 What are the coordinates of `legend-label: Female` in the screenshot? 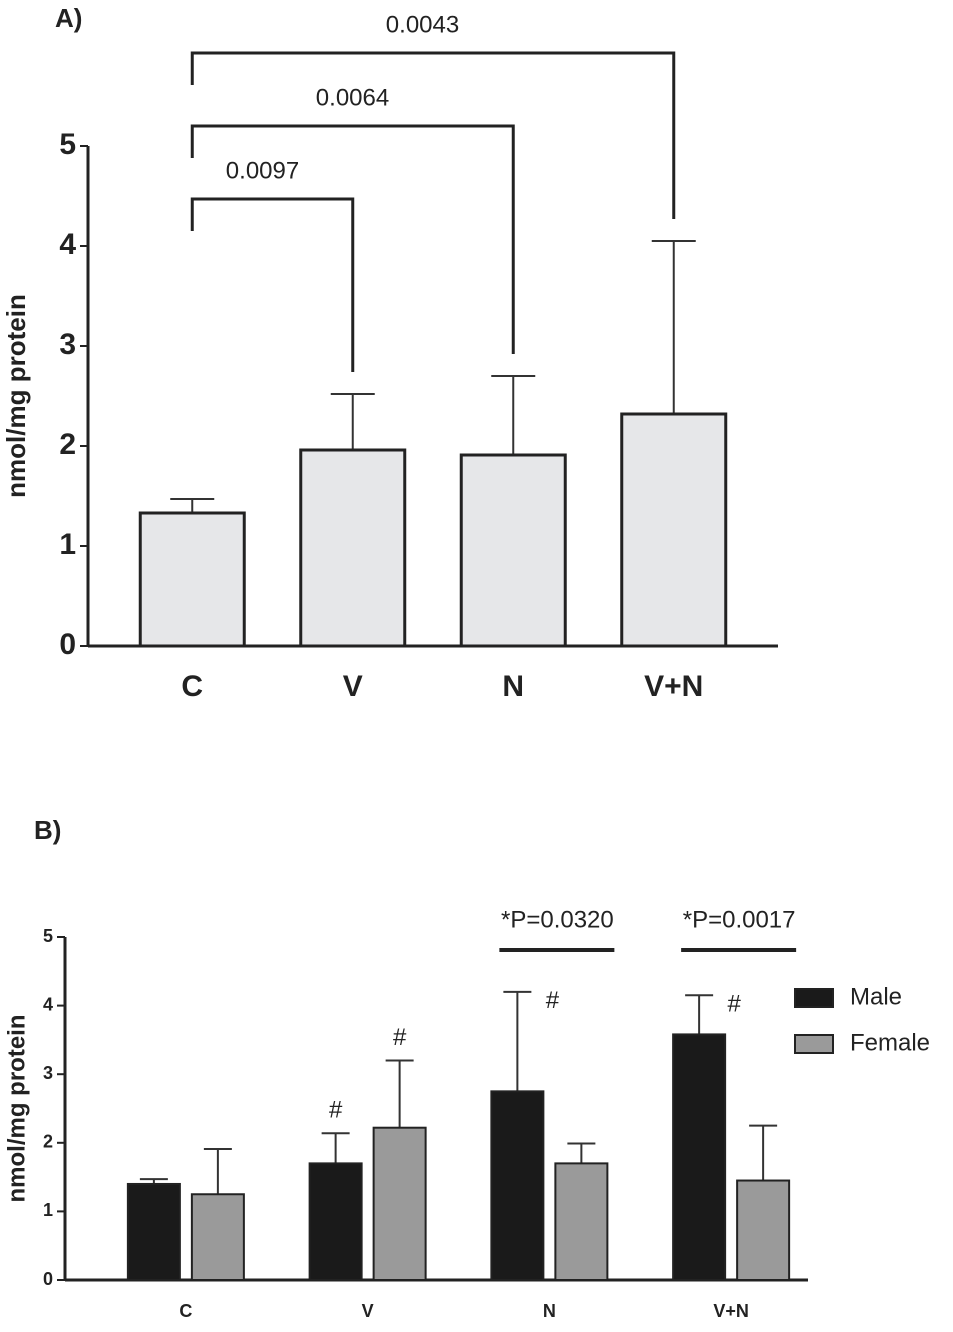 It's located at (890, 1042).